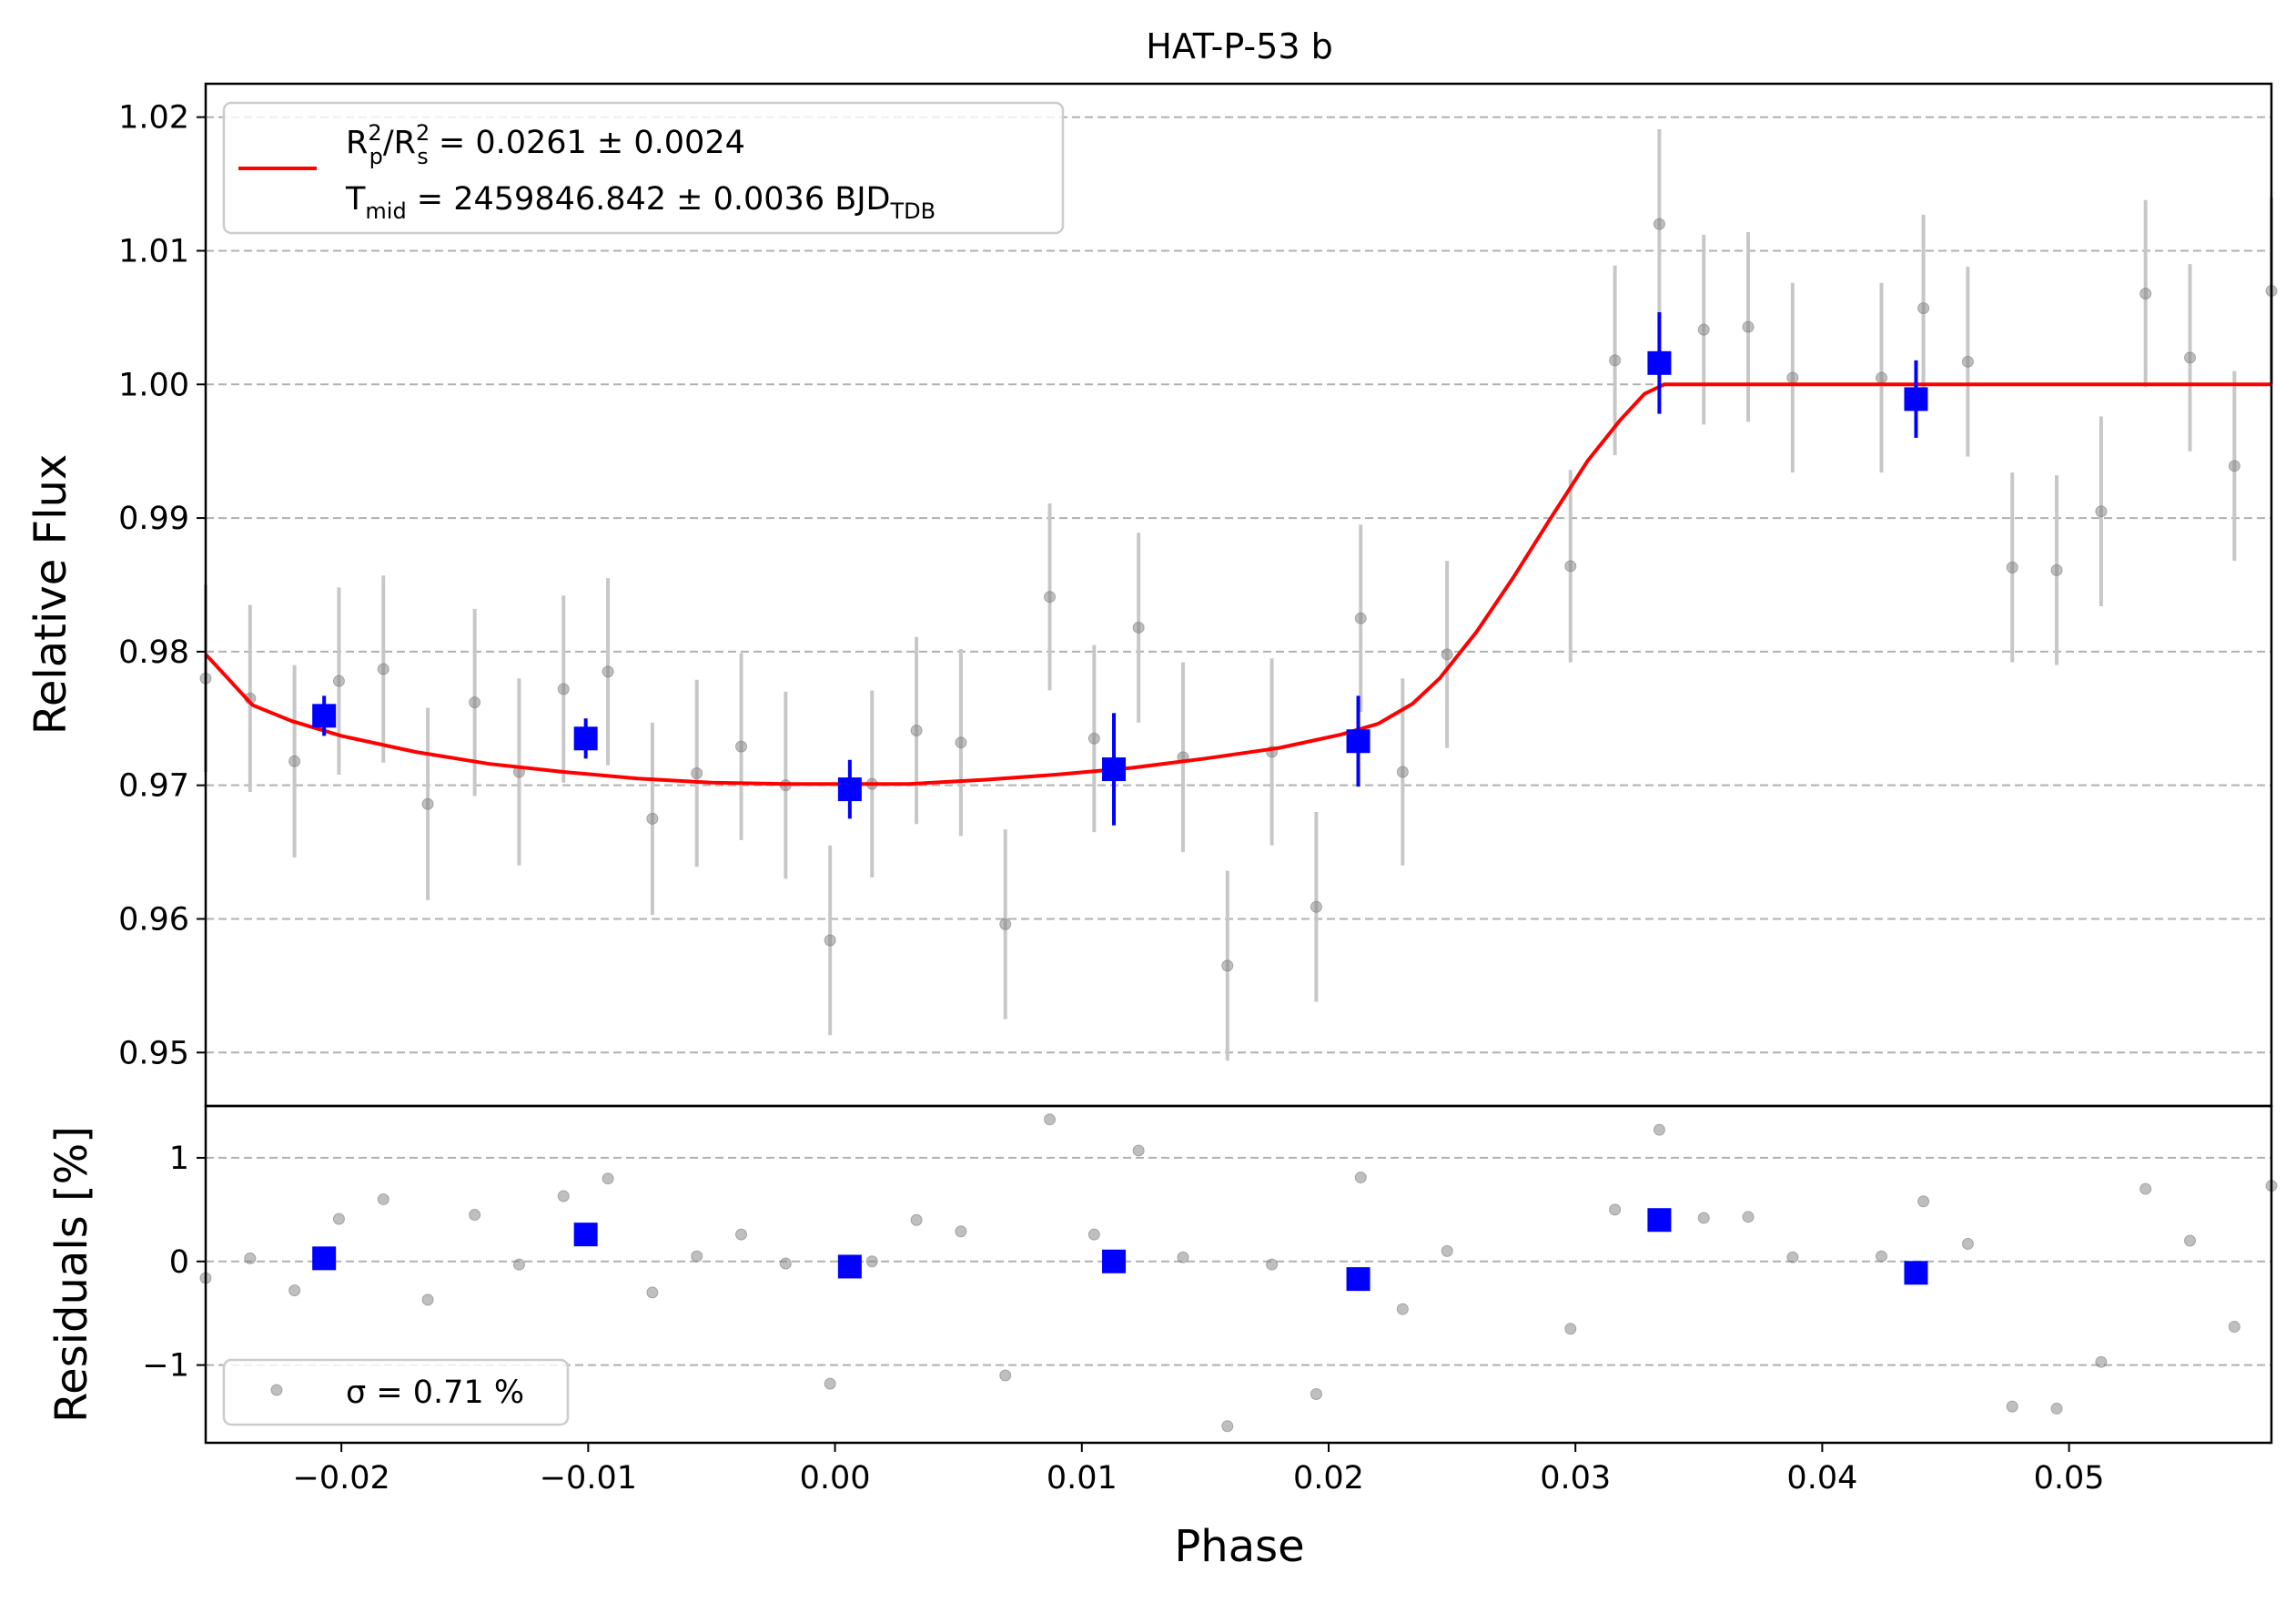 This screenshot has width=2296, height=1603. Describe the element at coordinates (153, 919) in the screenshot. I see `flux-y-tick-label: 0.96` at that location.